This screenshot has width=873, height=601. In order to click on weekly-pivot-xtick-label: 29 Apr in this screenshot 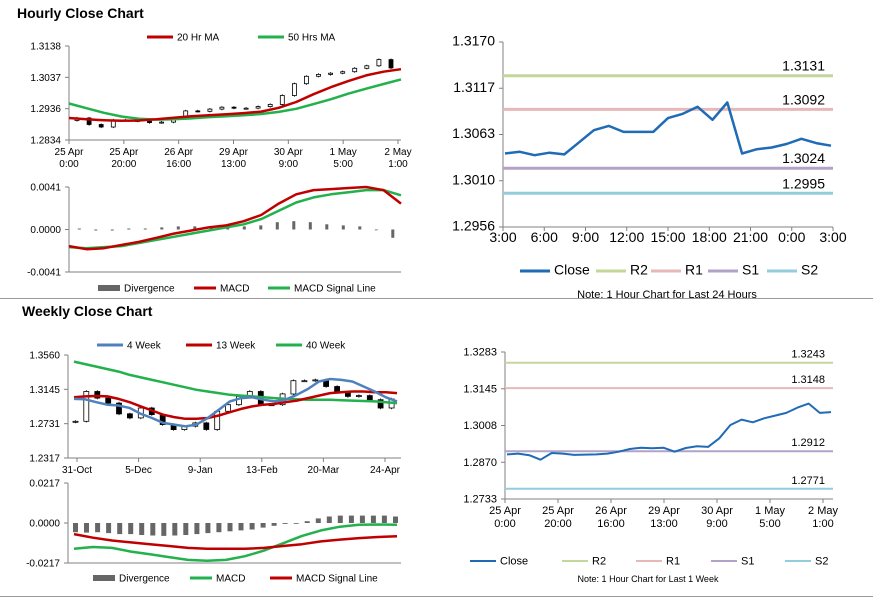, I will do `click(664, 511)`.